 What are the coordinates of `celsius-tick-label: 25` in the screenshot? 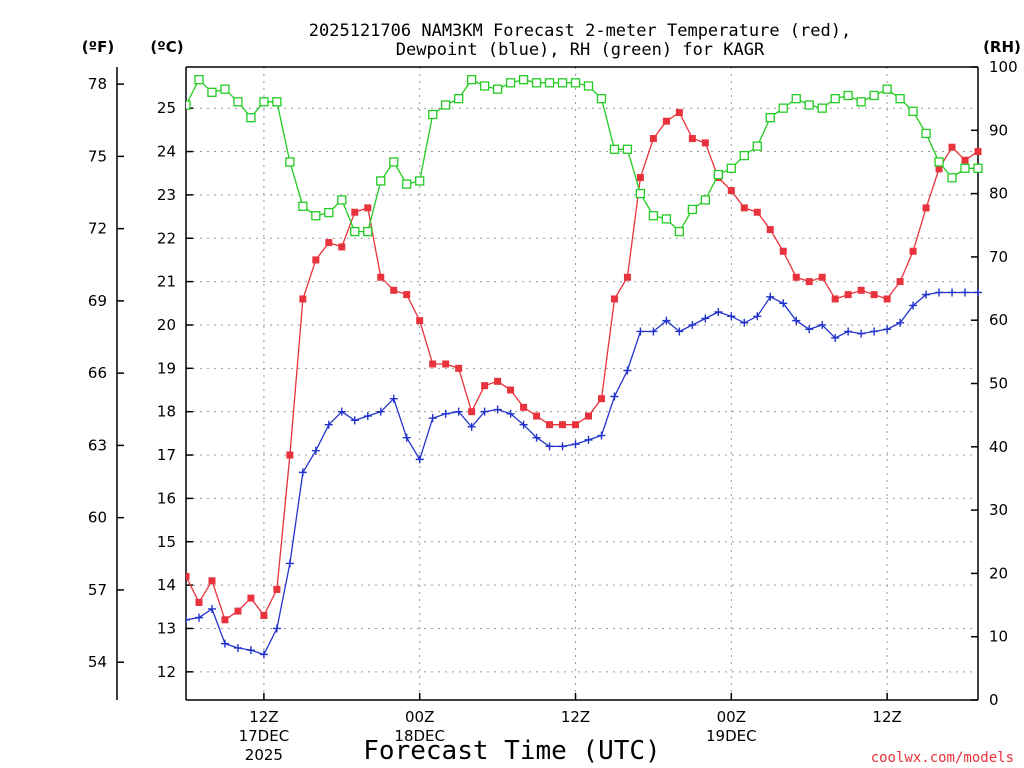 It's located at (166, 108).